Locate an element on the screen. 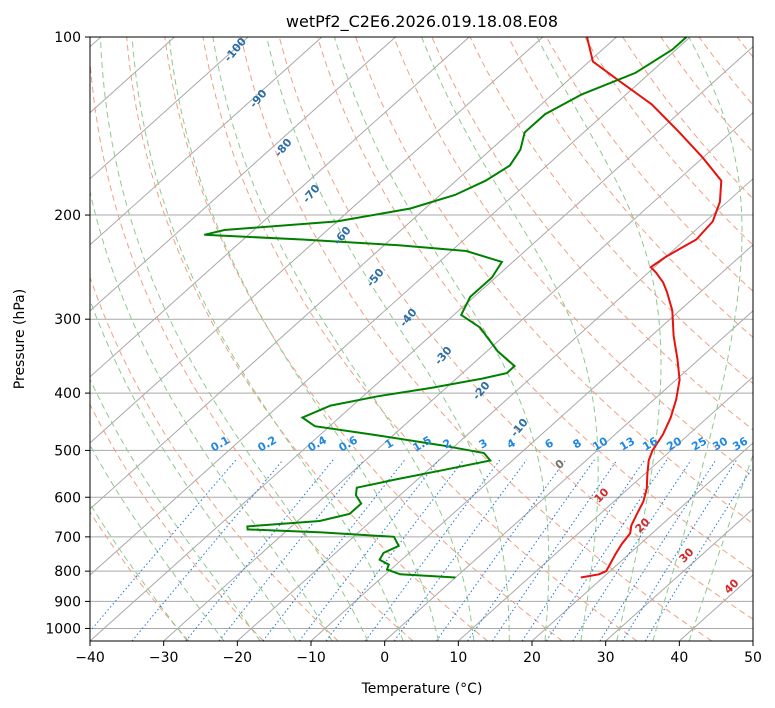  dry-adiabat-label: -20 is located at coordinates (481, 391).